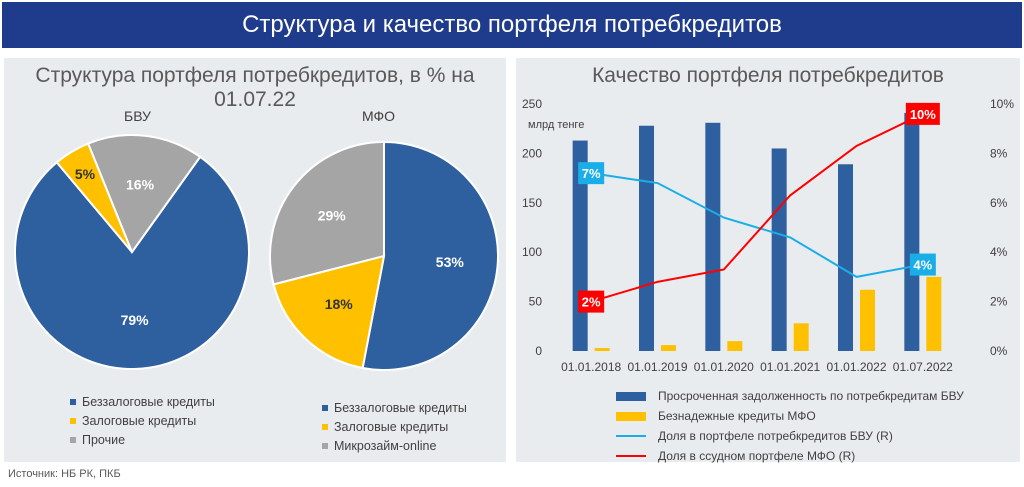 This screenshot has width=1024, height=487. I want to click on pie-bvu-title: БВУ, so click(137, 116).